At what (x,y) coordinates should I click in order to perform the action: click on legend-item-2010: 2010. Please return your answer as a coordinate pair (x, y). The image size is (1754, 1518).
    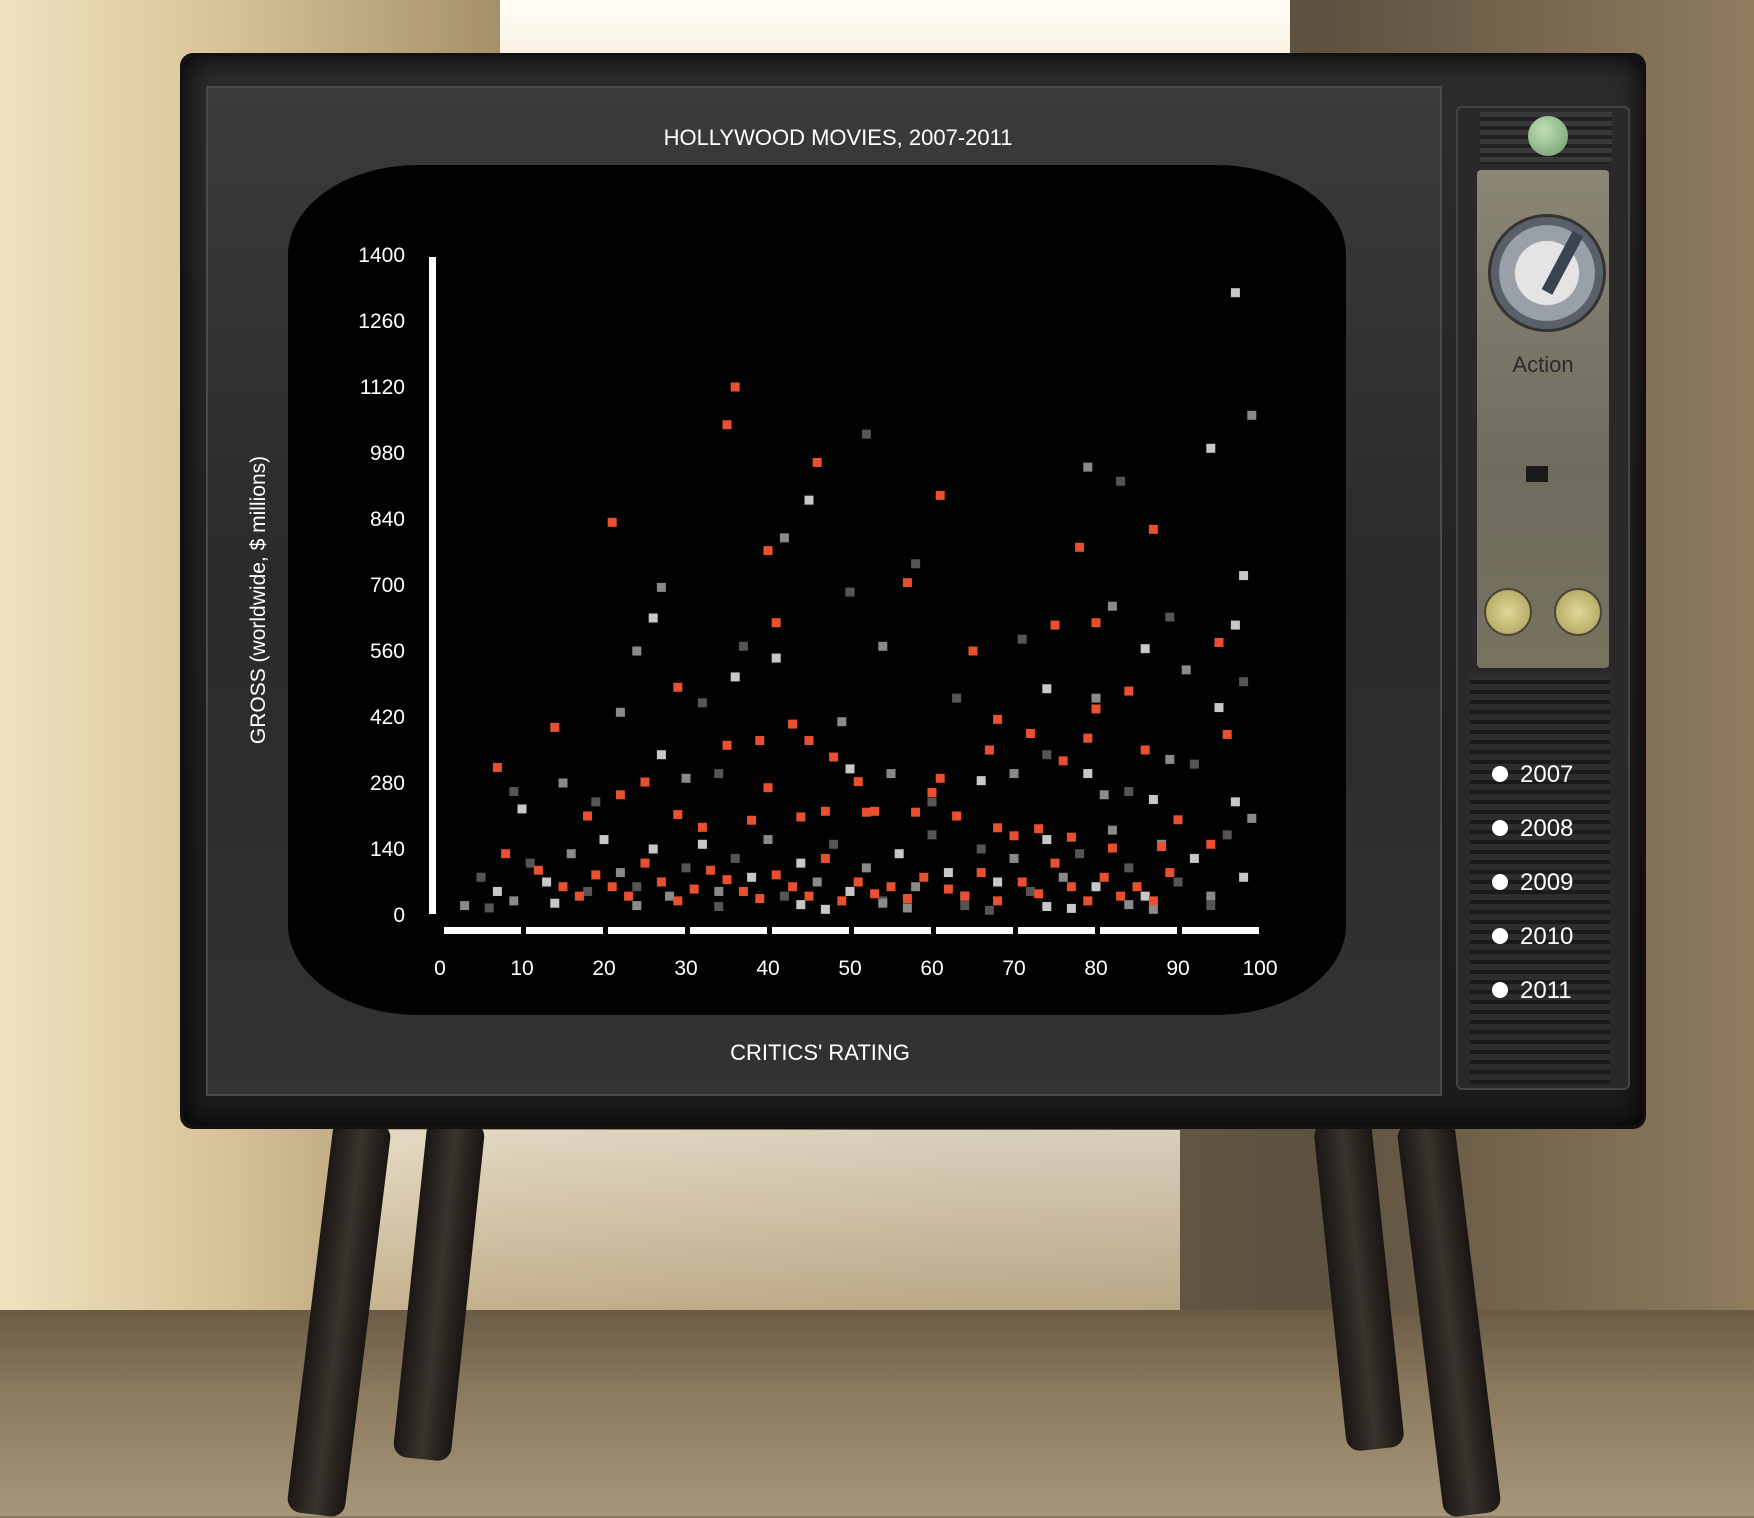
    Looking at the image, I should click on (1550, 937).